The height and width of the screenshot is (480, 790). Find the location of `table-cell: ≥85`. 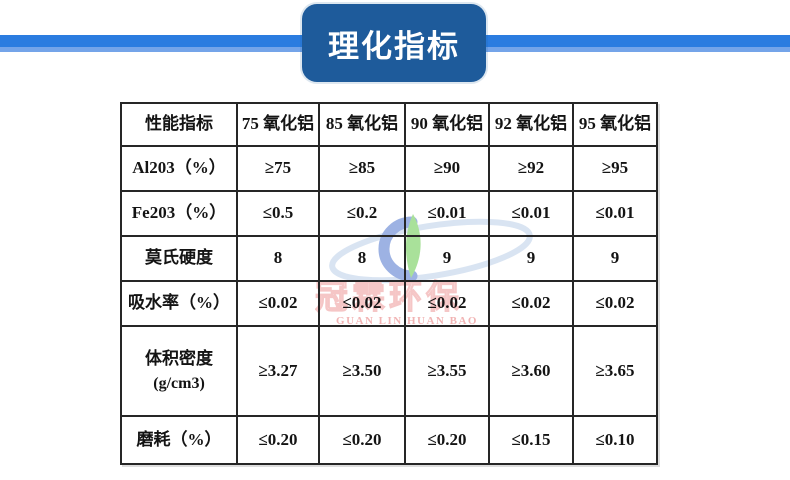

table-cell: ≥85 is located at coordinates (362, 168).